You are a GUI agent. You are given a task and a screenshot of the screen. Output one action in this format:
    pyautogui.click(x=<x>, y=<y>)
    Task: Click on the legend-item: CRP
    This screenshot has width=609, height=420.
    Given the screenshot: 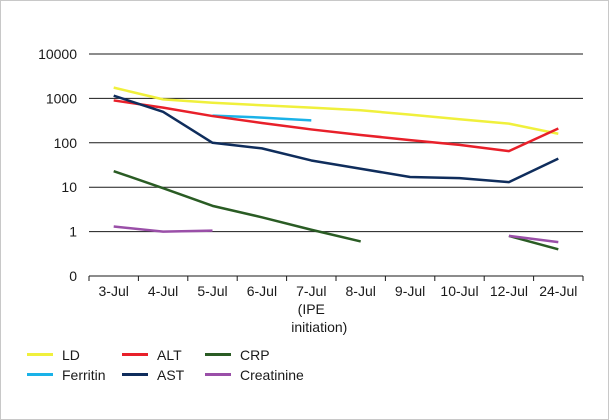 What is the action you would take?
    pyautogui.click(x=275, y=354)
    